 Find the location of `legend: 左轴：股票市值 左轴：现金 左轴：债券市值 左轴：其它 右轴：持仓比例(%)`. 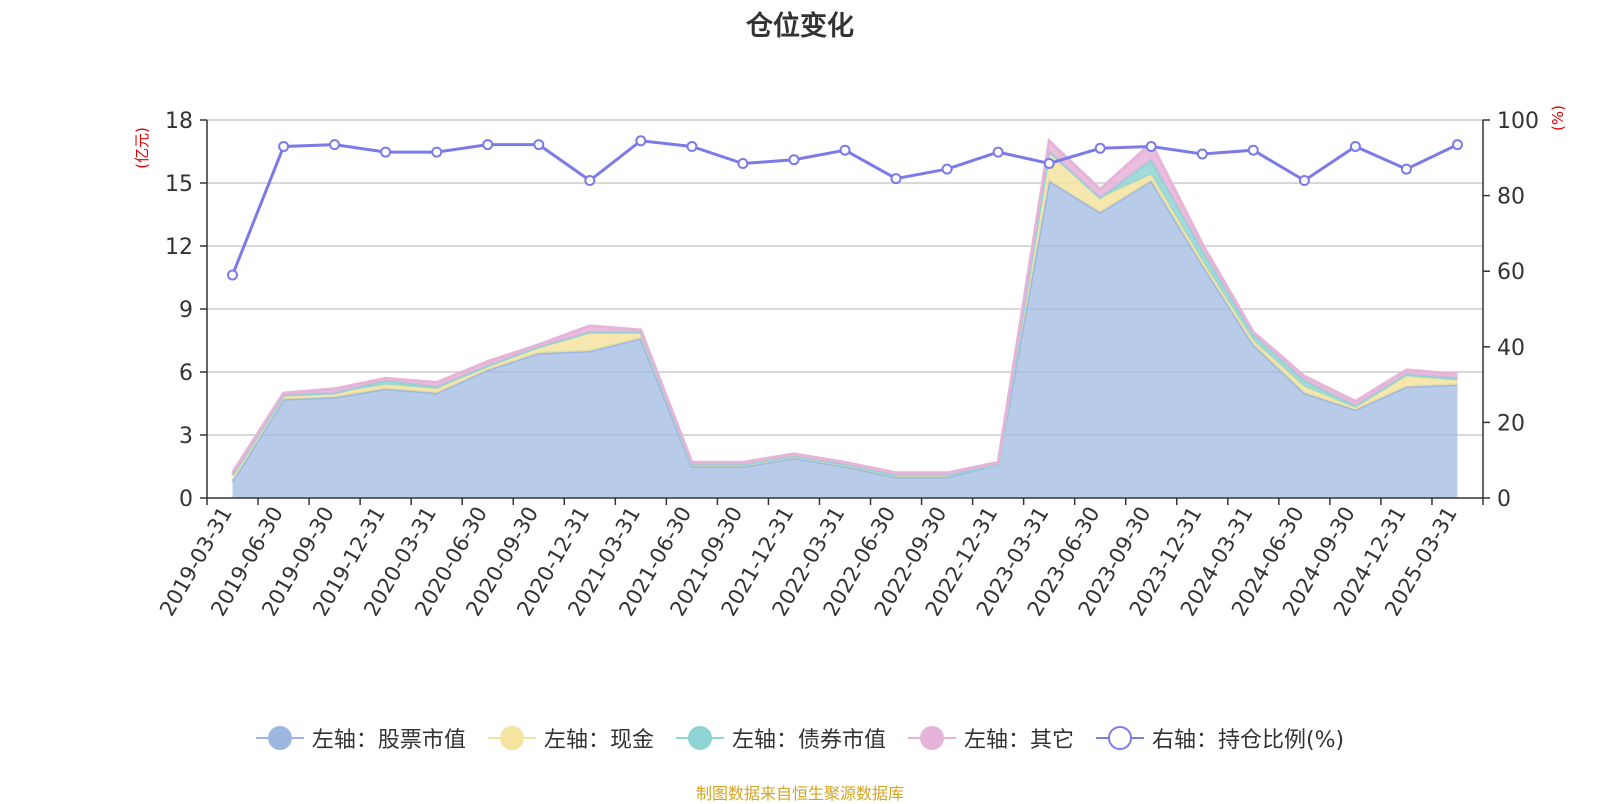

legend: 左轴：股票市值 左轴：现金 左轴：债券市值 左轴：其它 右轴：持仓比例(%) is located at coordinates (800, 738).